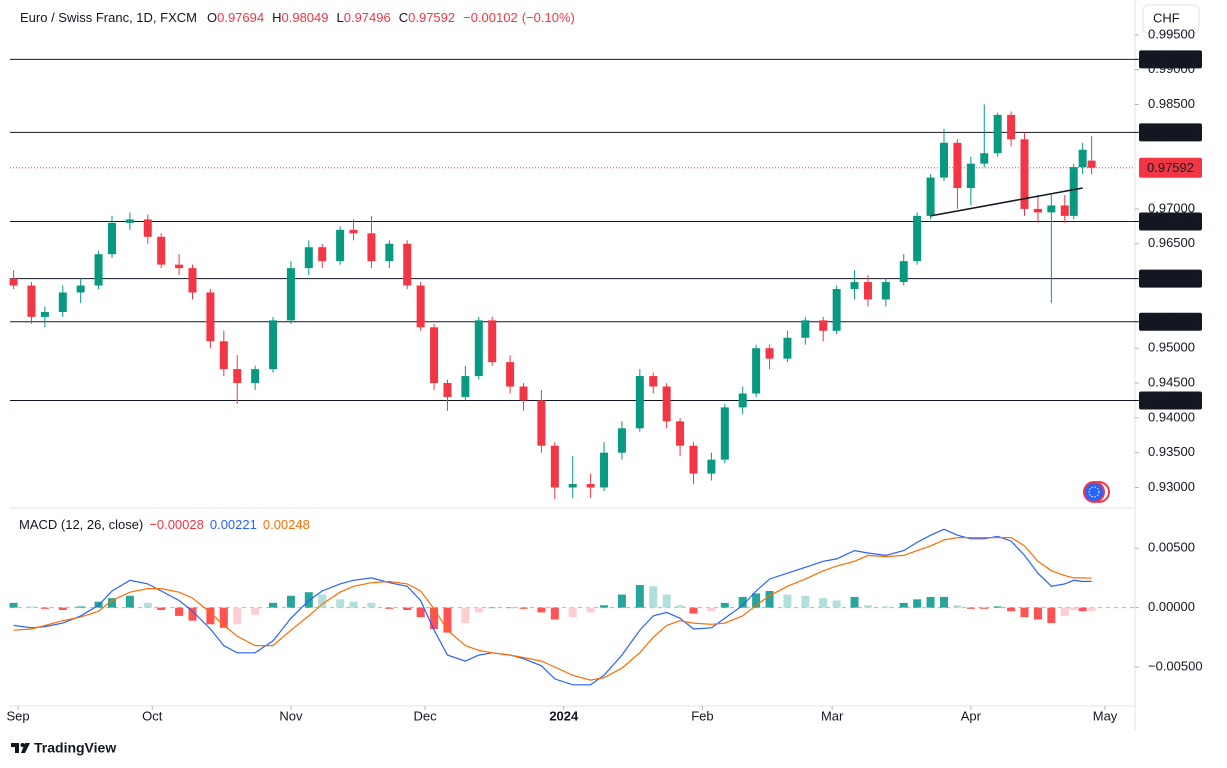 The width and height of the screenshot is (1227, 768). I want to click on macd-readout: 0.00221, so click(233, 524).